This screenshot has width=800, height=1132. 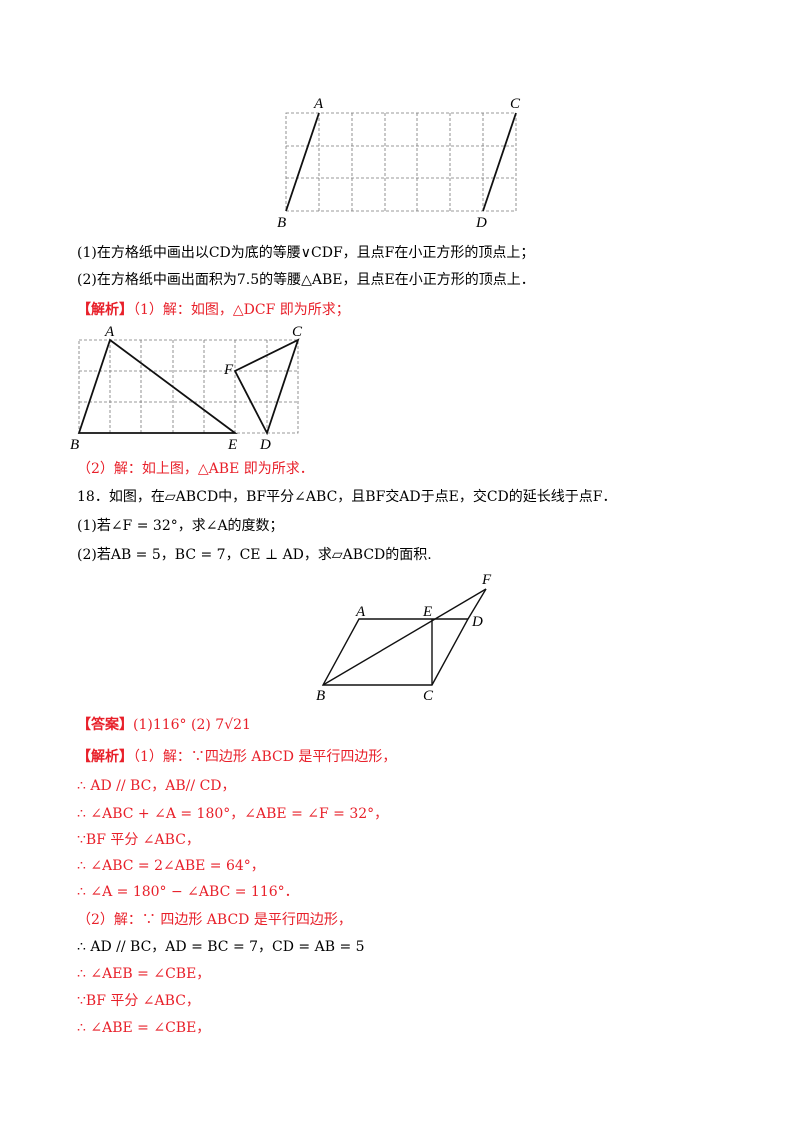 What do you see at coordinates (188, 892) in the screenshot?
I see `solution18-line-6: ∴ ∠A = 180° − ∠ABC = 116°．` at bounding box center [188, 892].